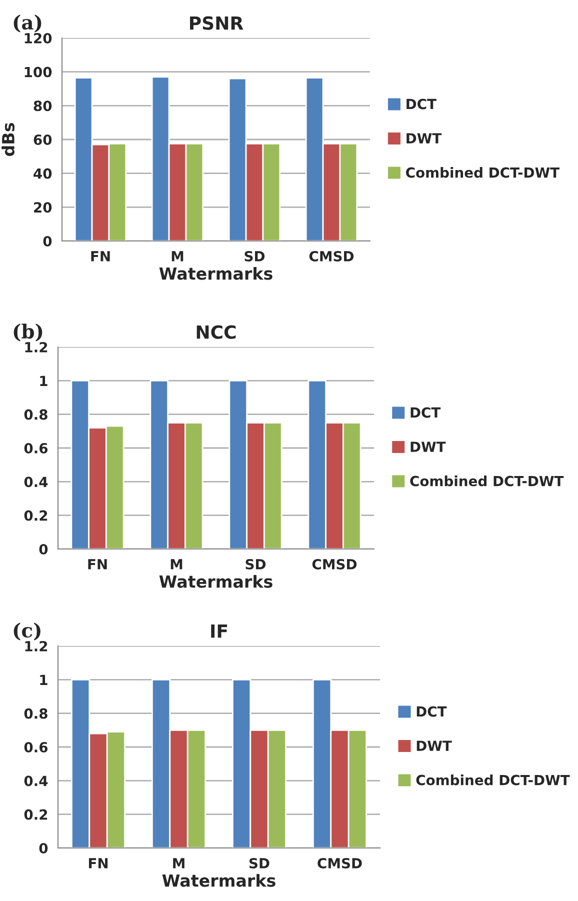 The height and width of the screenshot is (901, 578). What do you see at coordinates (43, 139) in the screenshot?
I see `y-tick-label: 60` at bounding box center [43, 139].